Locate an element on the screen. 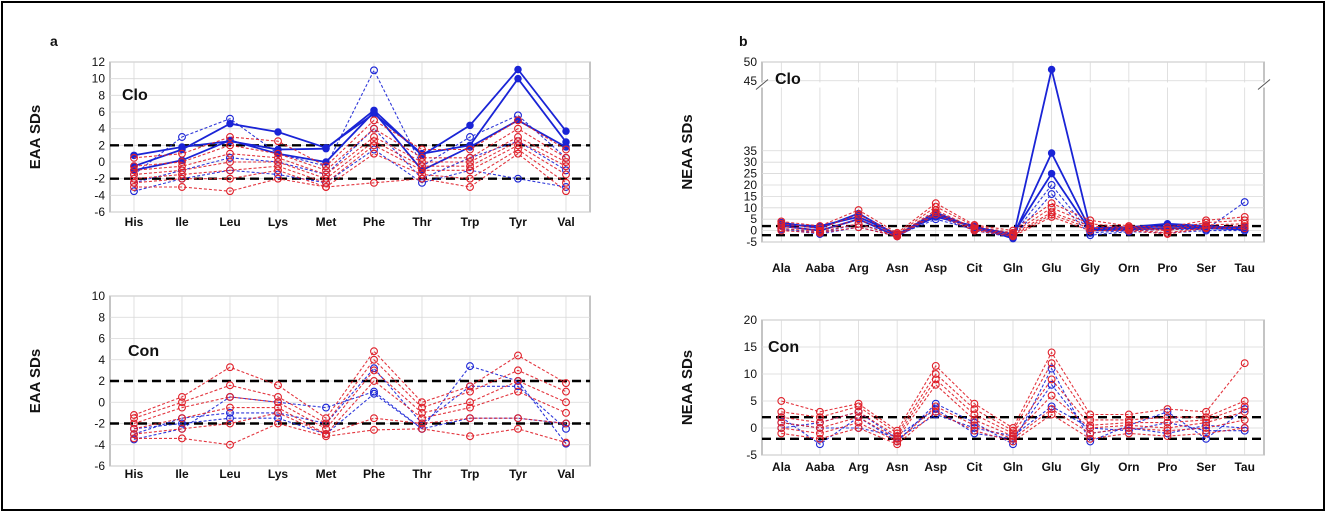 This screenshot has width=1326, height=512. x-tick-label: Val is located at coordinates (565, 222).